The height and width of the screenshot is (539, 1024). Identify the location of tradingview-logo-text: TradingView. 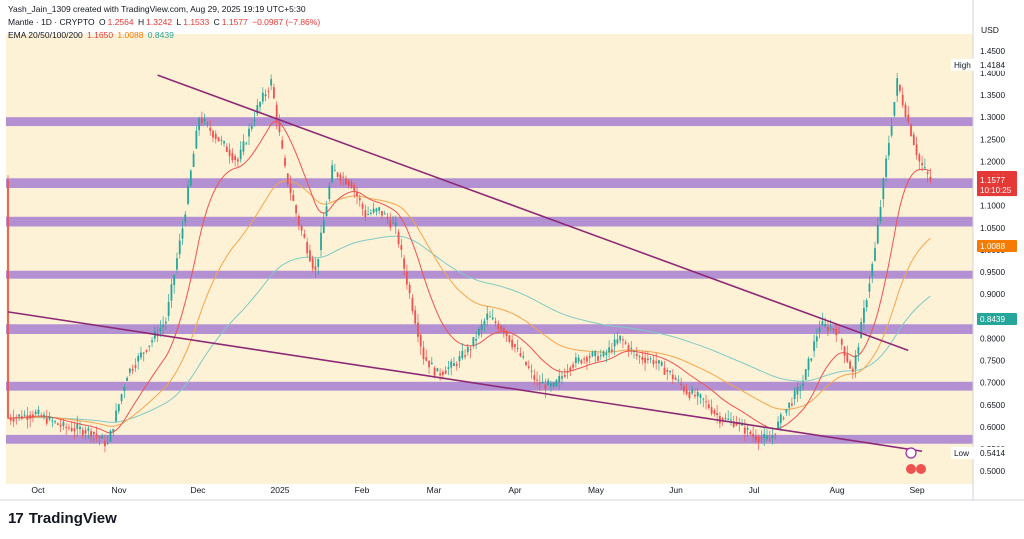
(72, 518).